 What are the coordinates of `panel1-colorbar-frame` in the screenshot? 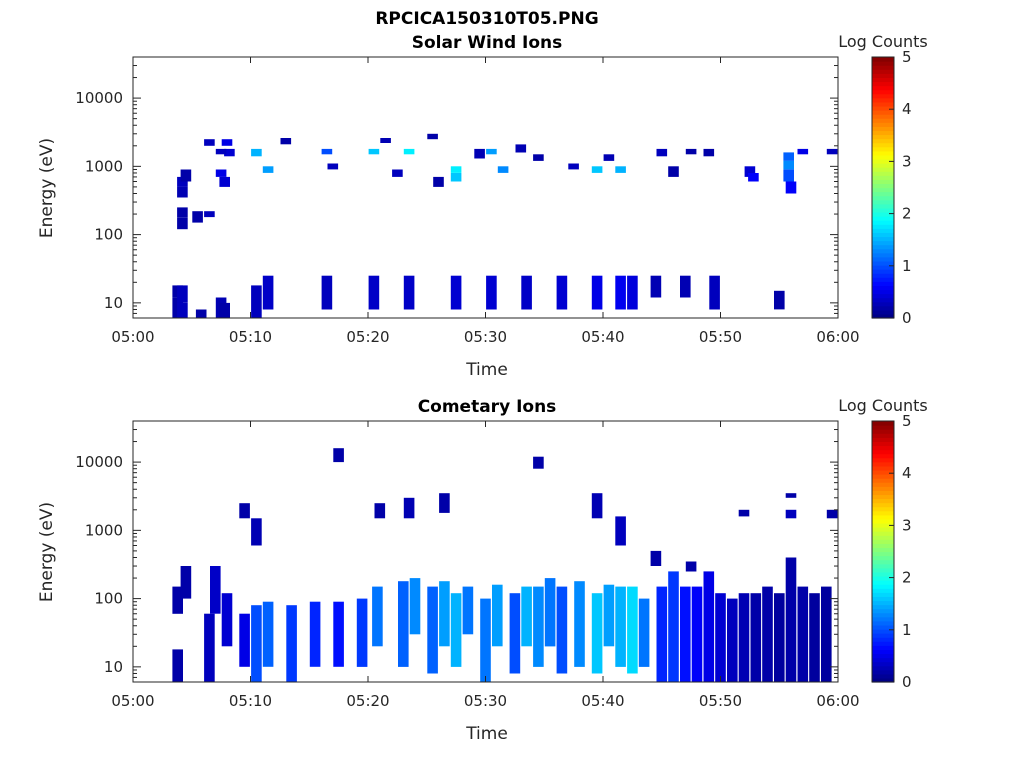 It's located at (883, 187).